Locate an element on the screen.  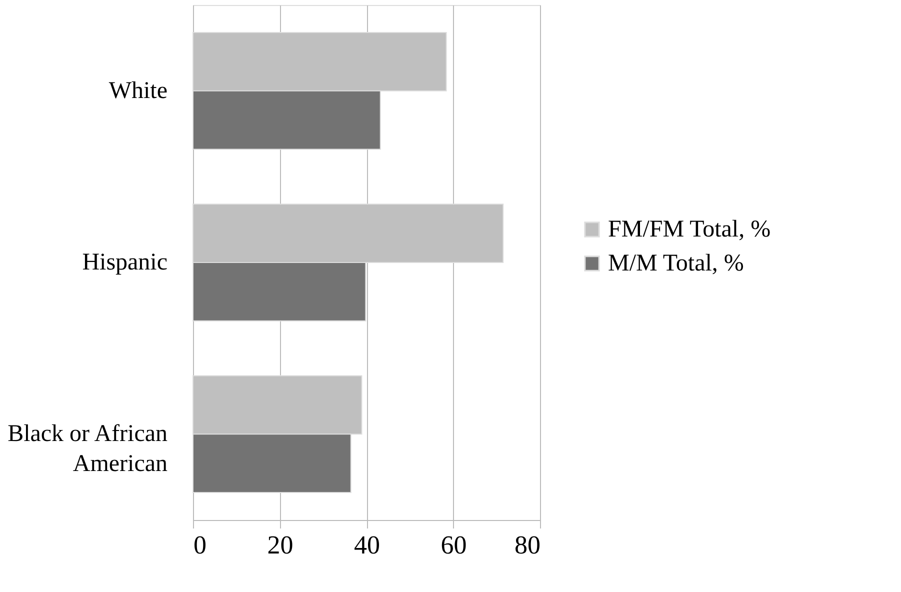
x-tick-label: 0 is located at coordinates (200, 545).